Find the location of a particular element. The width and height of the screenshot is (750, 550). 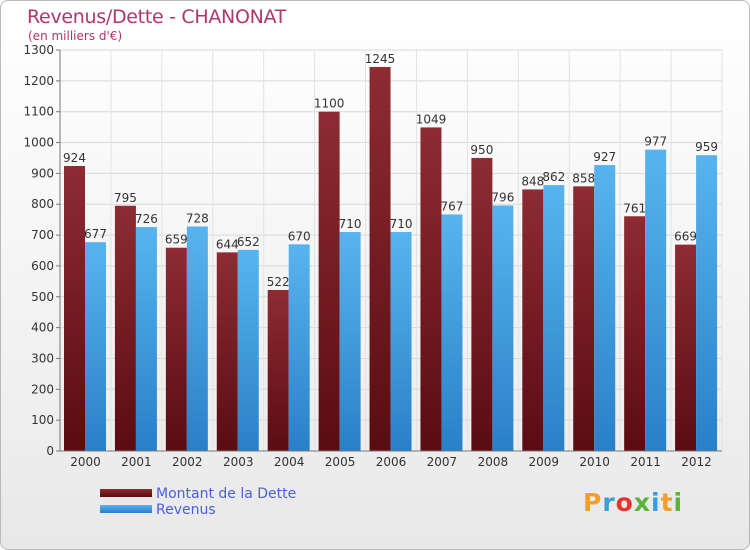

x-tick-label: 2009 is located at coordinates (543, 462).